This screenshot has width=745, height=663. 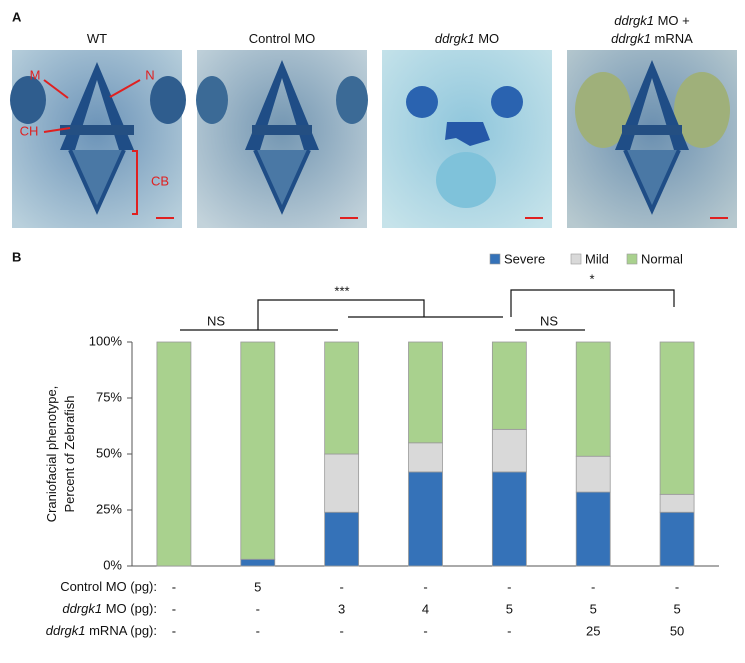 I want to click on image-ddrgk1-mo, so click(x=467, y=139).